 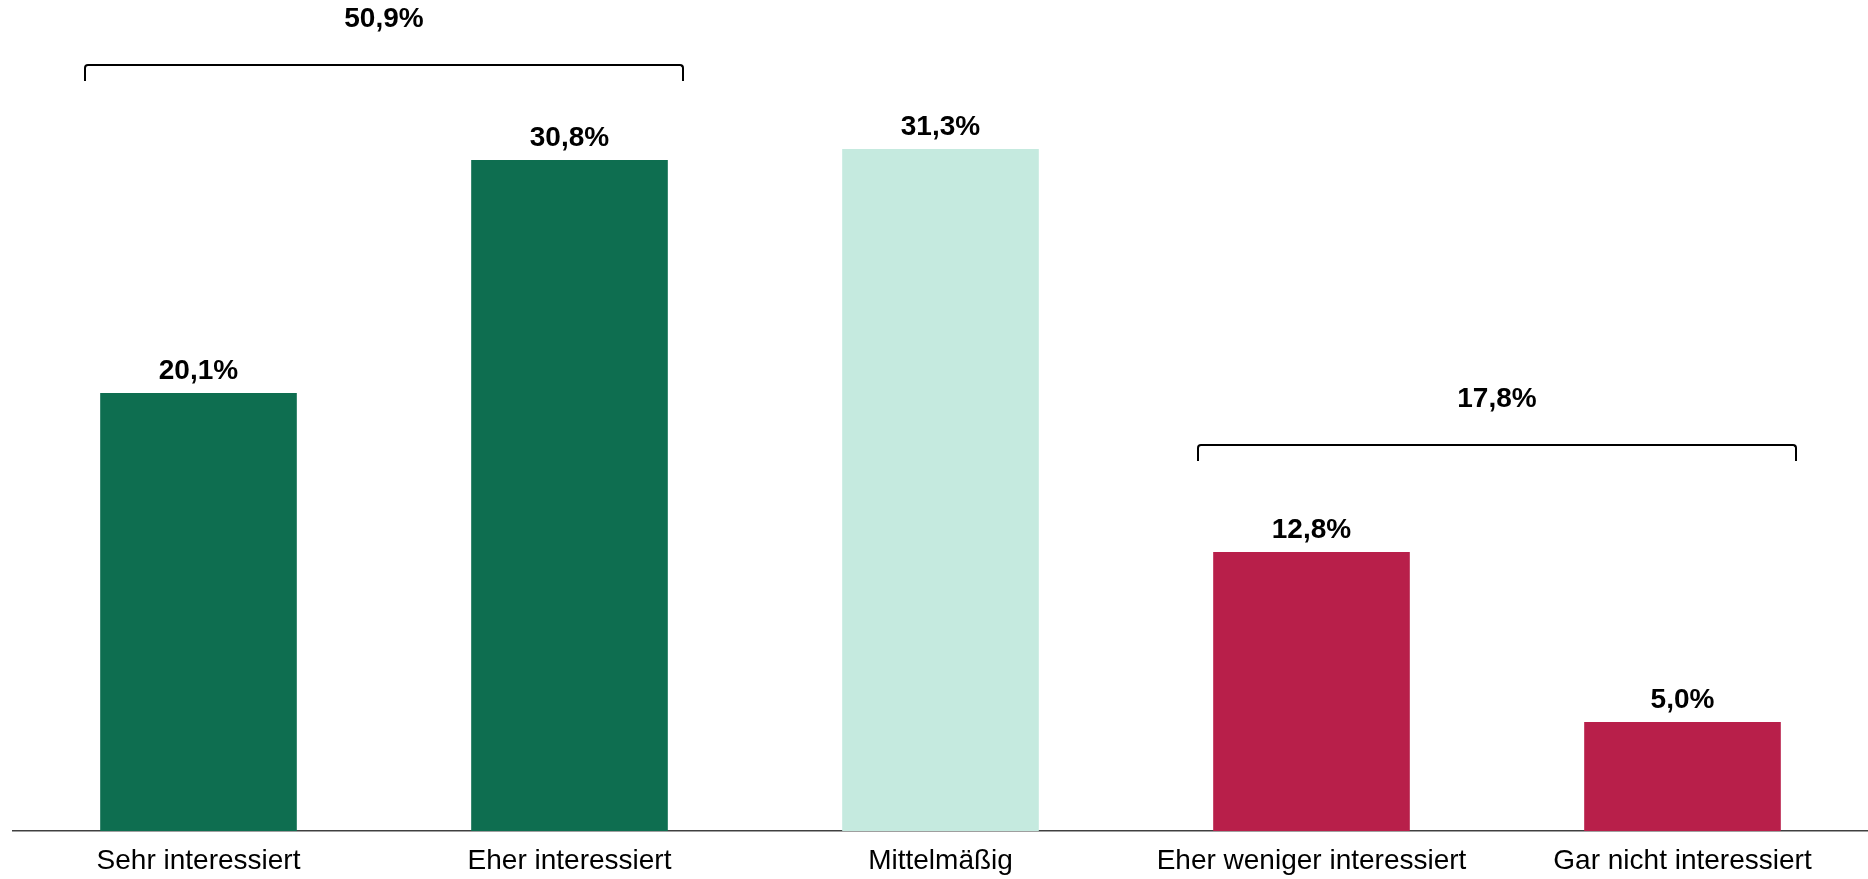 I want to click on data-label: 20,1%, so click(x=198, y=370).